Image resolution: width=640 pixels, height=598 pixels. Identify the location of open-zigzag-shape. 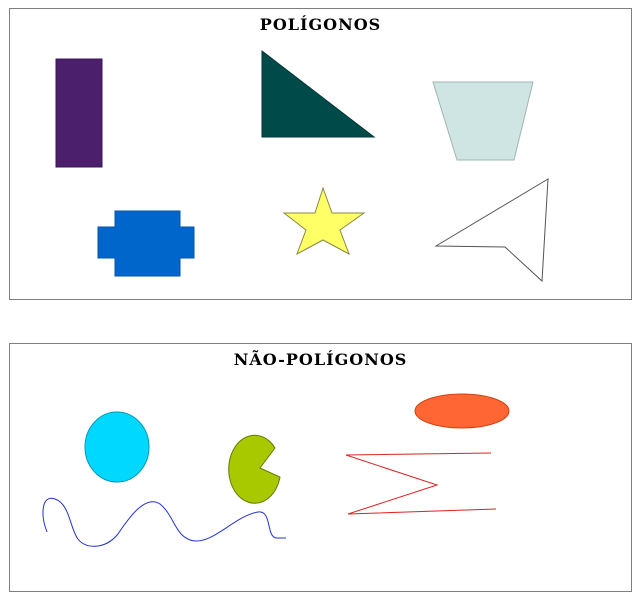
(421, 483).